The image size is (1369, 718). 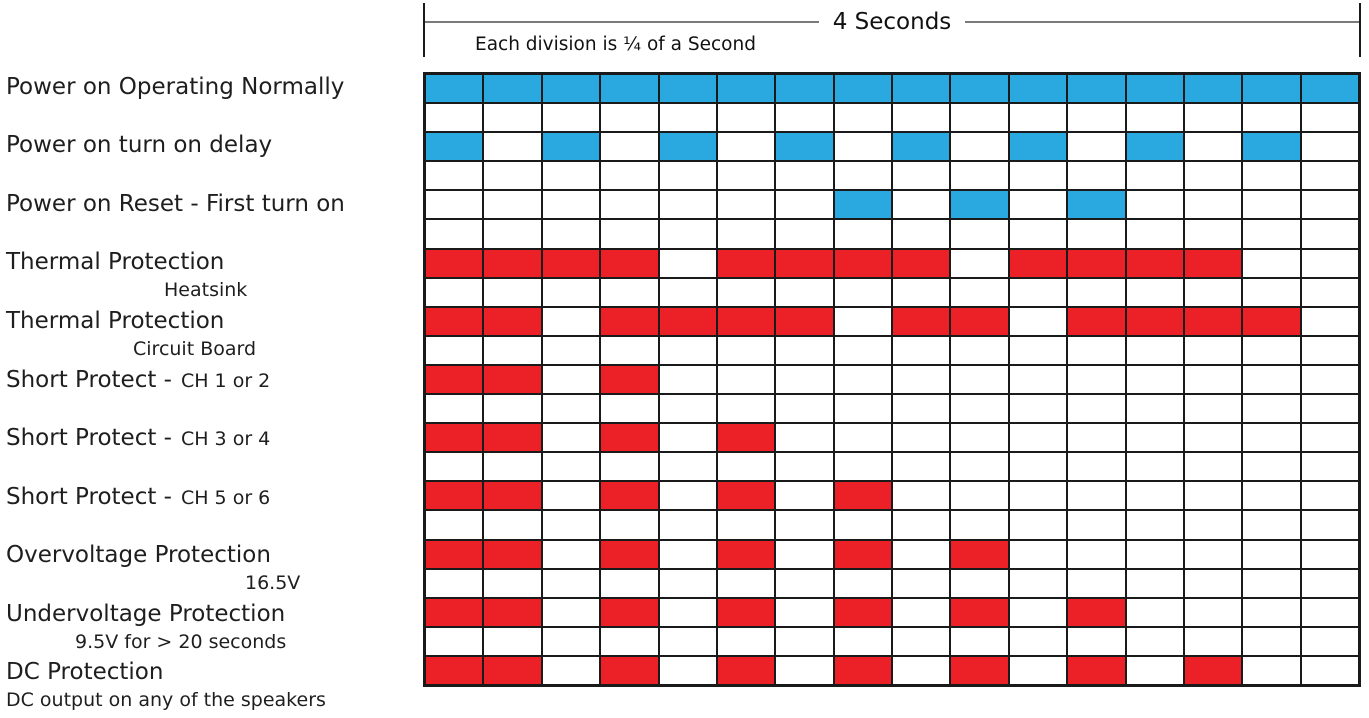 What do you see at coordinates (213, 87) in the screenshot?
I see `row-label: Power on Operating Normally` at bounding box center [213, 87].